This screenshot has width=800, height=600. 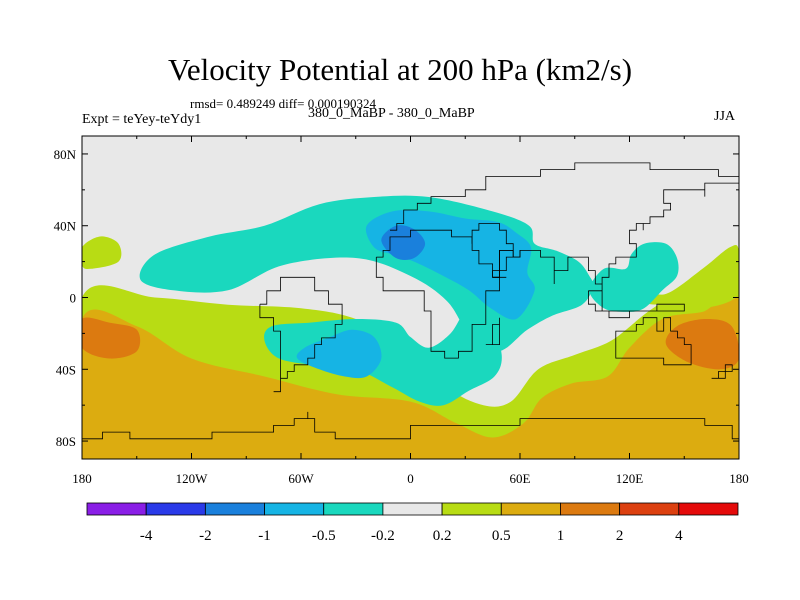 I want to click on colorbar-label: 0.2, so click(x=442, y=536).